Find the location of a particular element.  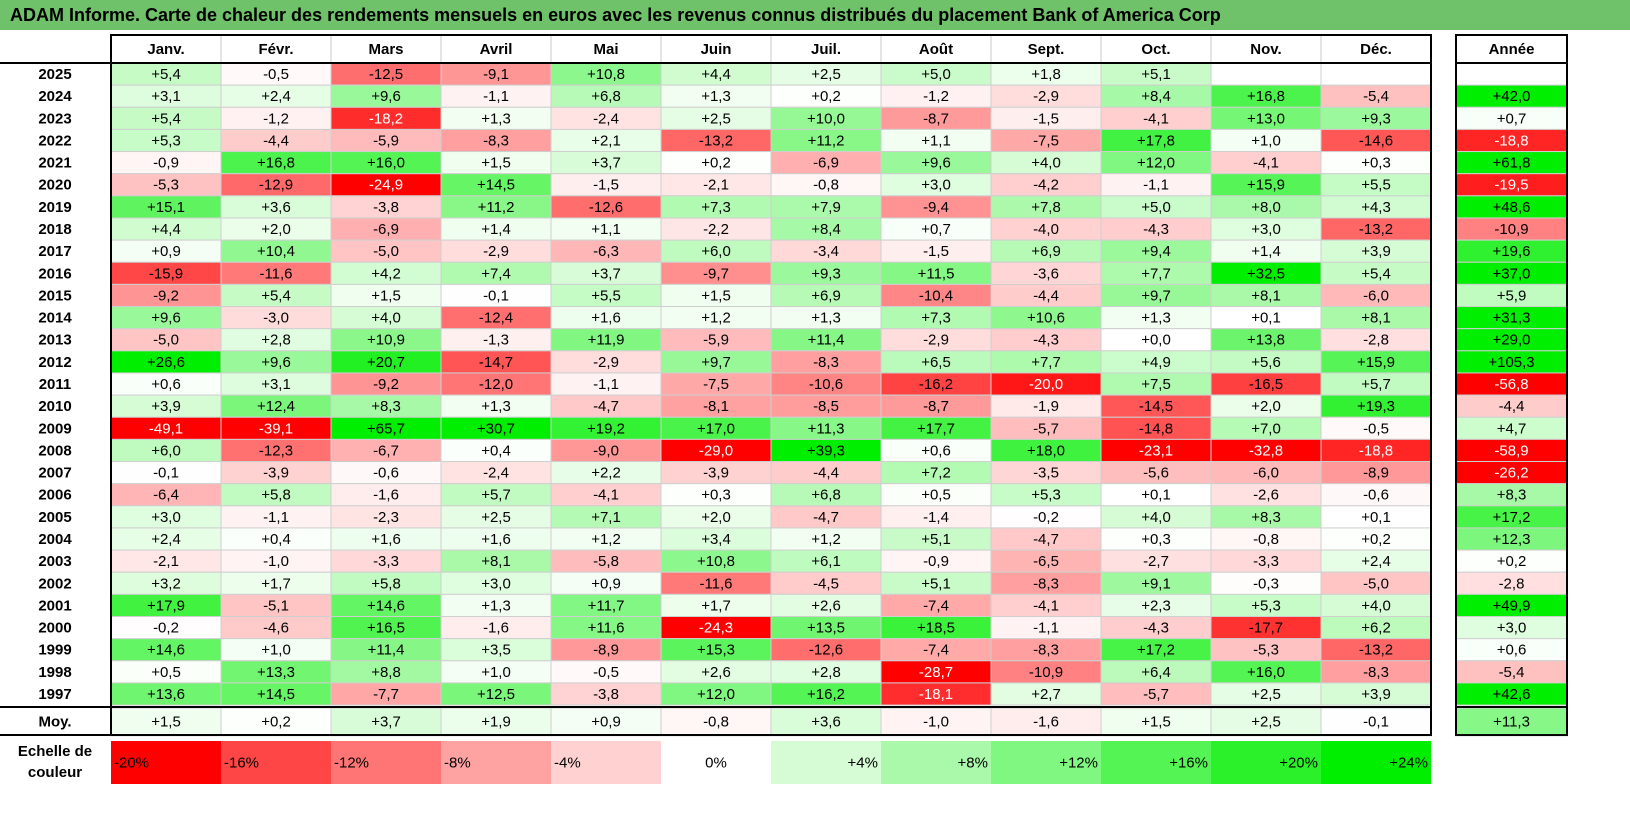

cell-value: +17,8 is located at coordinates (1156, 140).